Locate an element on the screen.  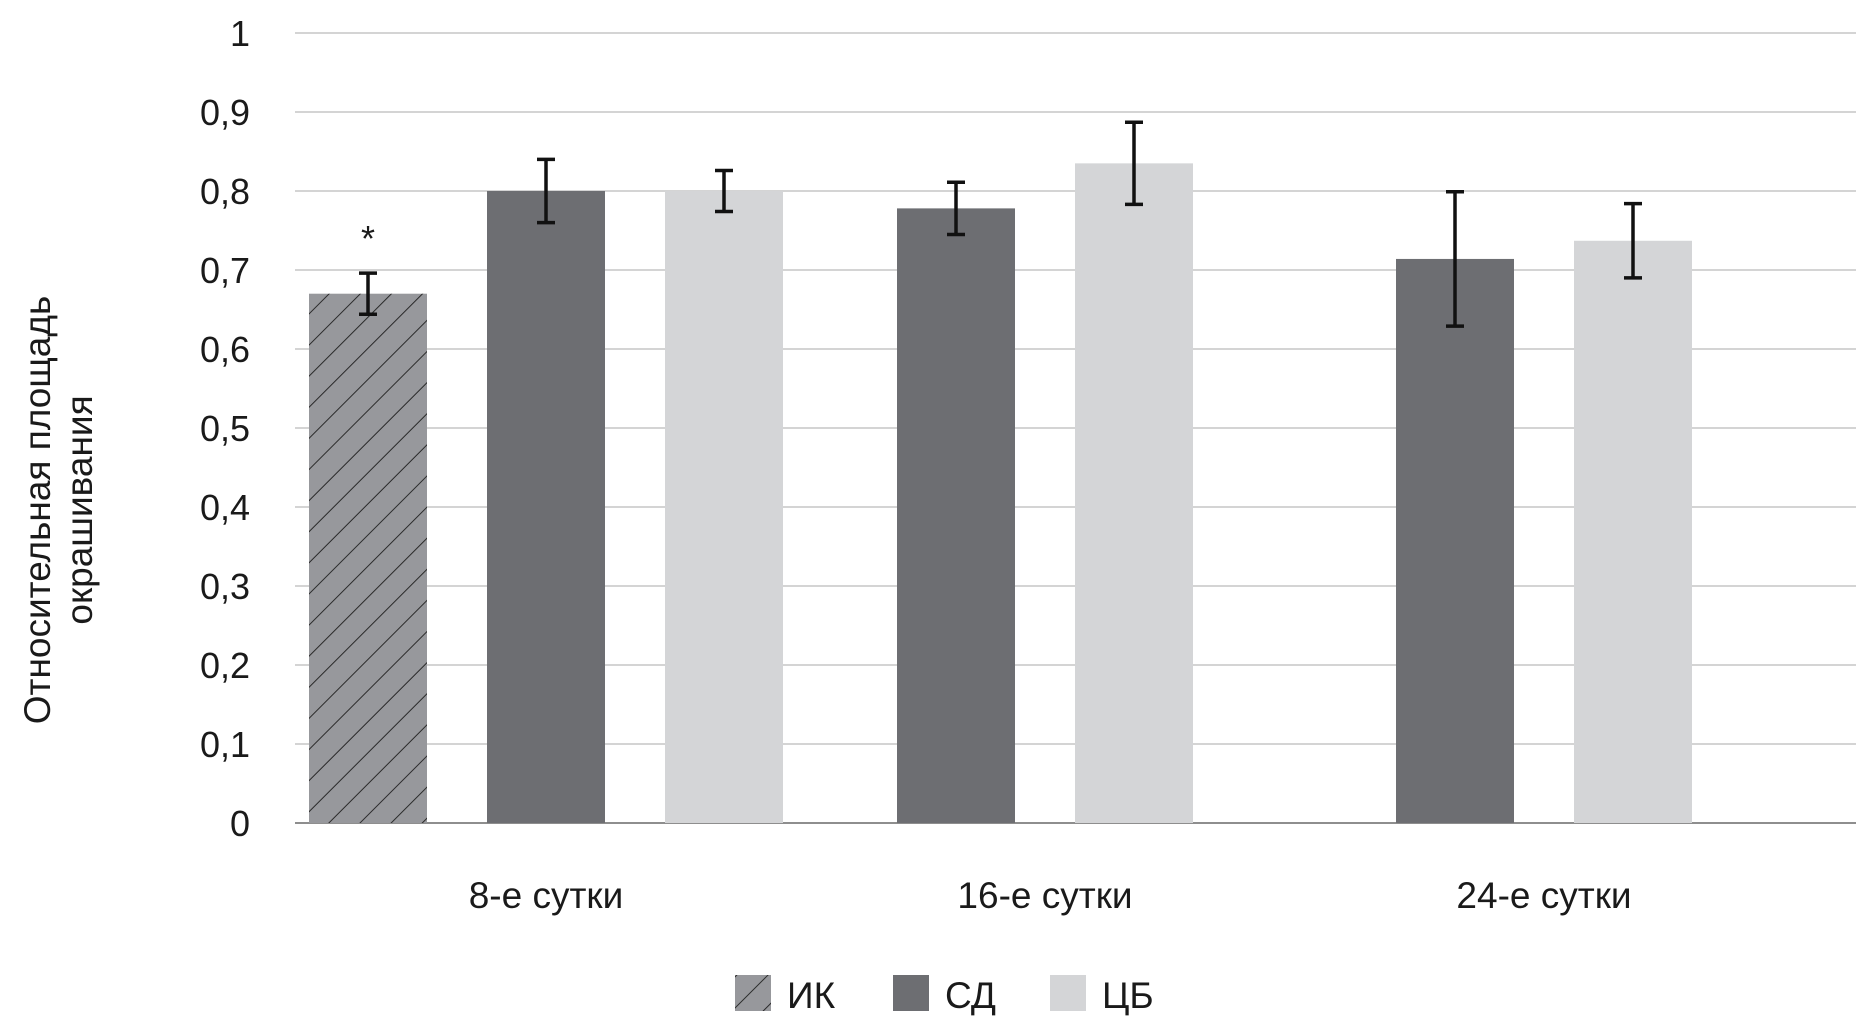
bar-СД-8-е сутки is located at coordinates (546, 507).